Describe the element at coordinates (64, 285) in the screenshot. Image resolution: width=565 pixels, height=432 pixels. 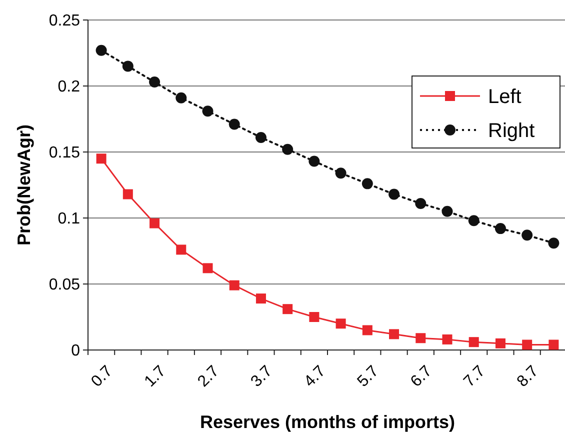
I see `y-tick-label: 0.05` at that location.